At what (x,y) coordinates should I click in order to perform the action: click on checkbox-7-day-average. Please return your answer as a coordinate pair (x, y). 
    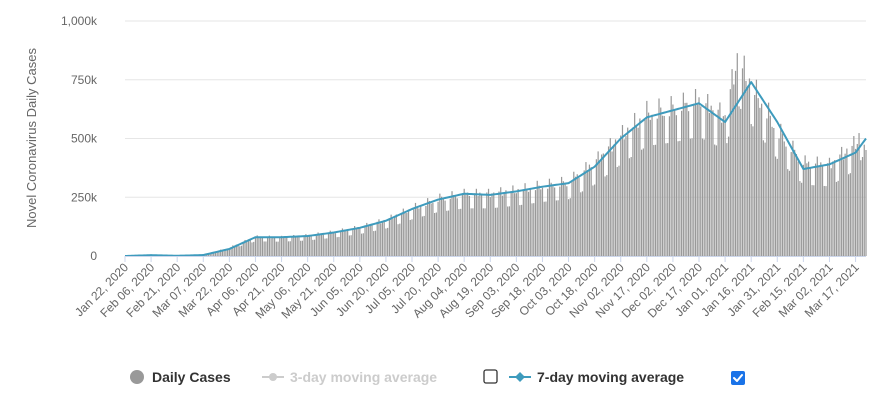
    Looking at the image, I should click on (738, 378).